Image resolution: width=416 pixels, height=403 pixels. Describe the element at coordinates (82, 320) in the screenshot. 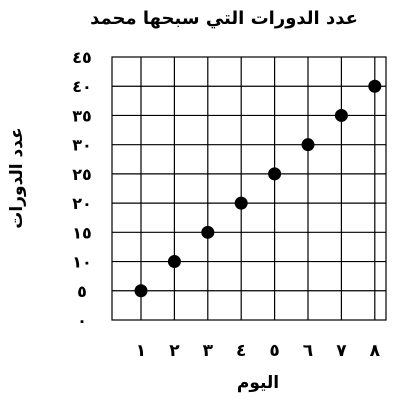

I see `y-tick-label: ٠` at that location.